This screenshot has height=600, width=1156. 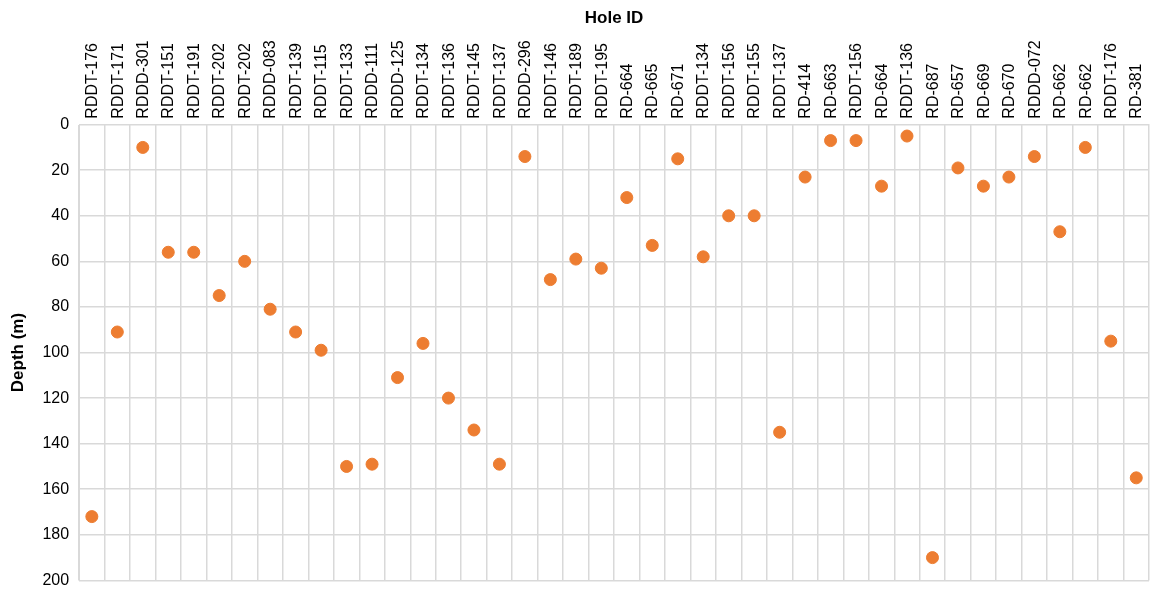 I want to click on x-tick-label: RDDD-083, so click(x=270, y=79).